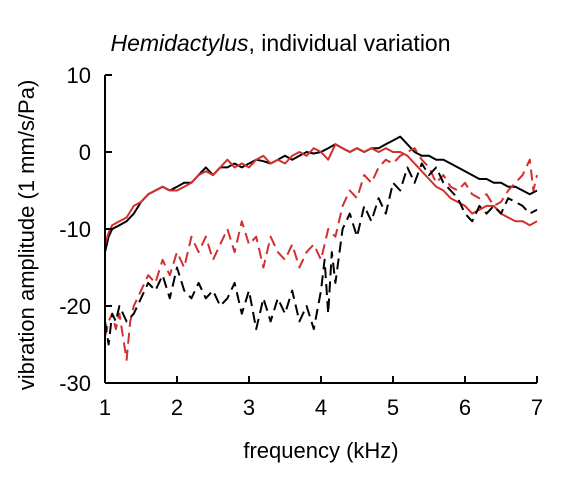  What do you see at coordinates (105, 407) in the screenshot?
I see `x-tick-label: 1` at bounding box center [105, 407].